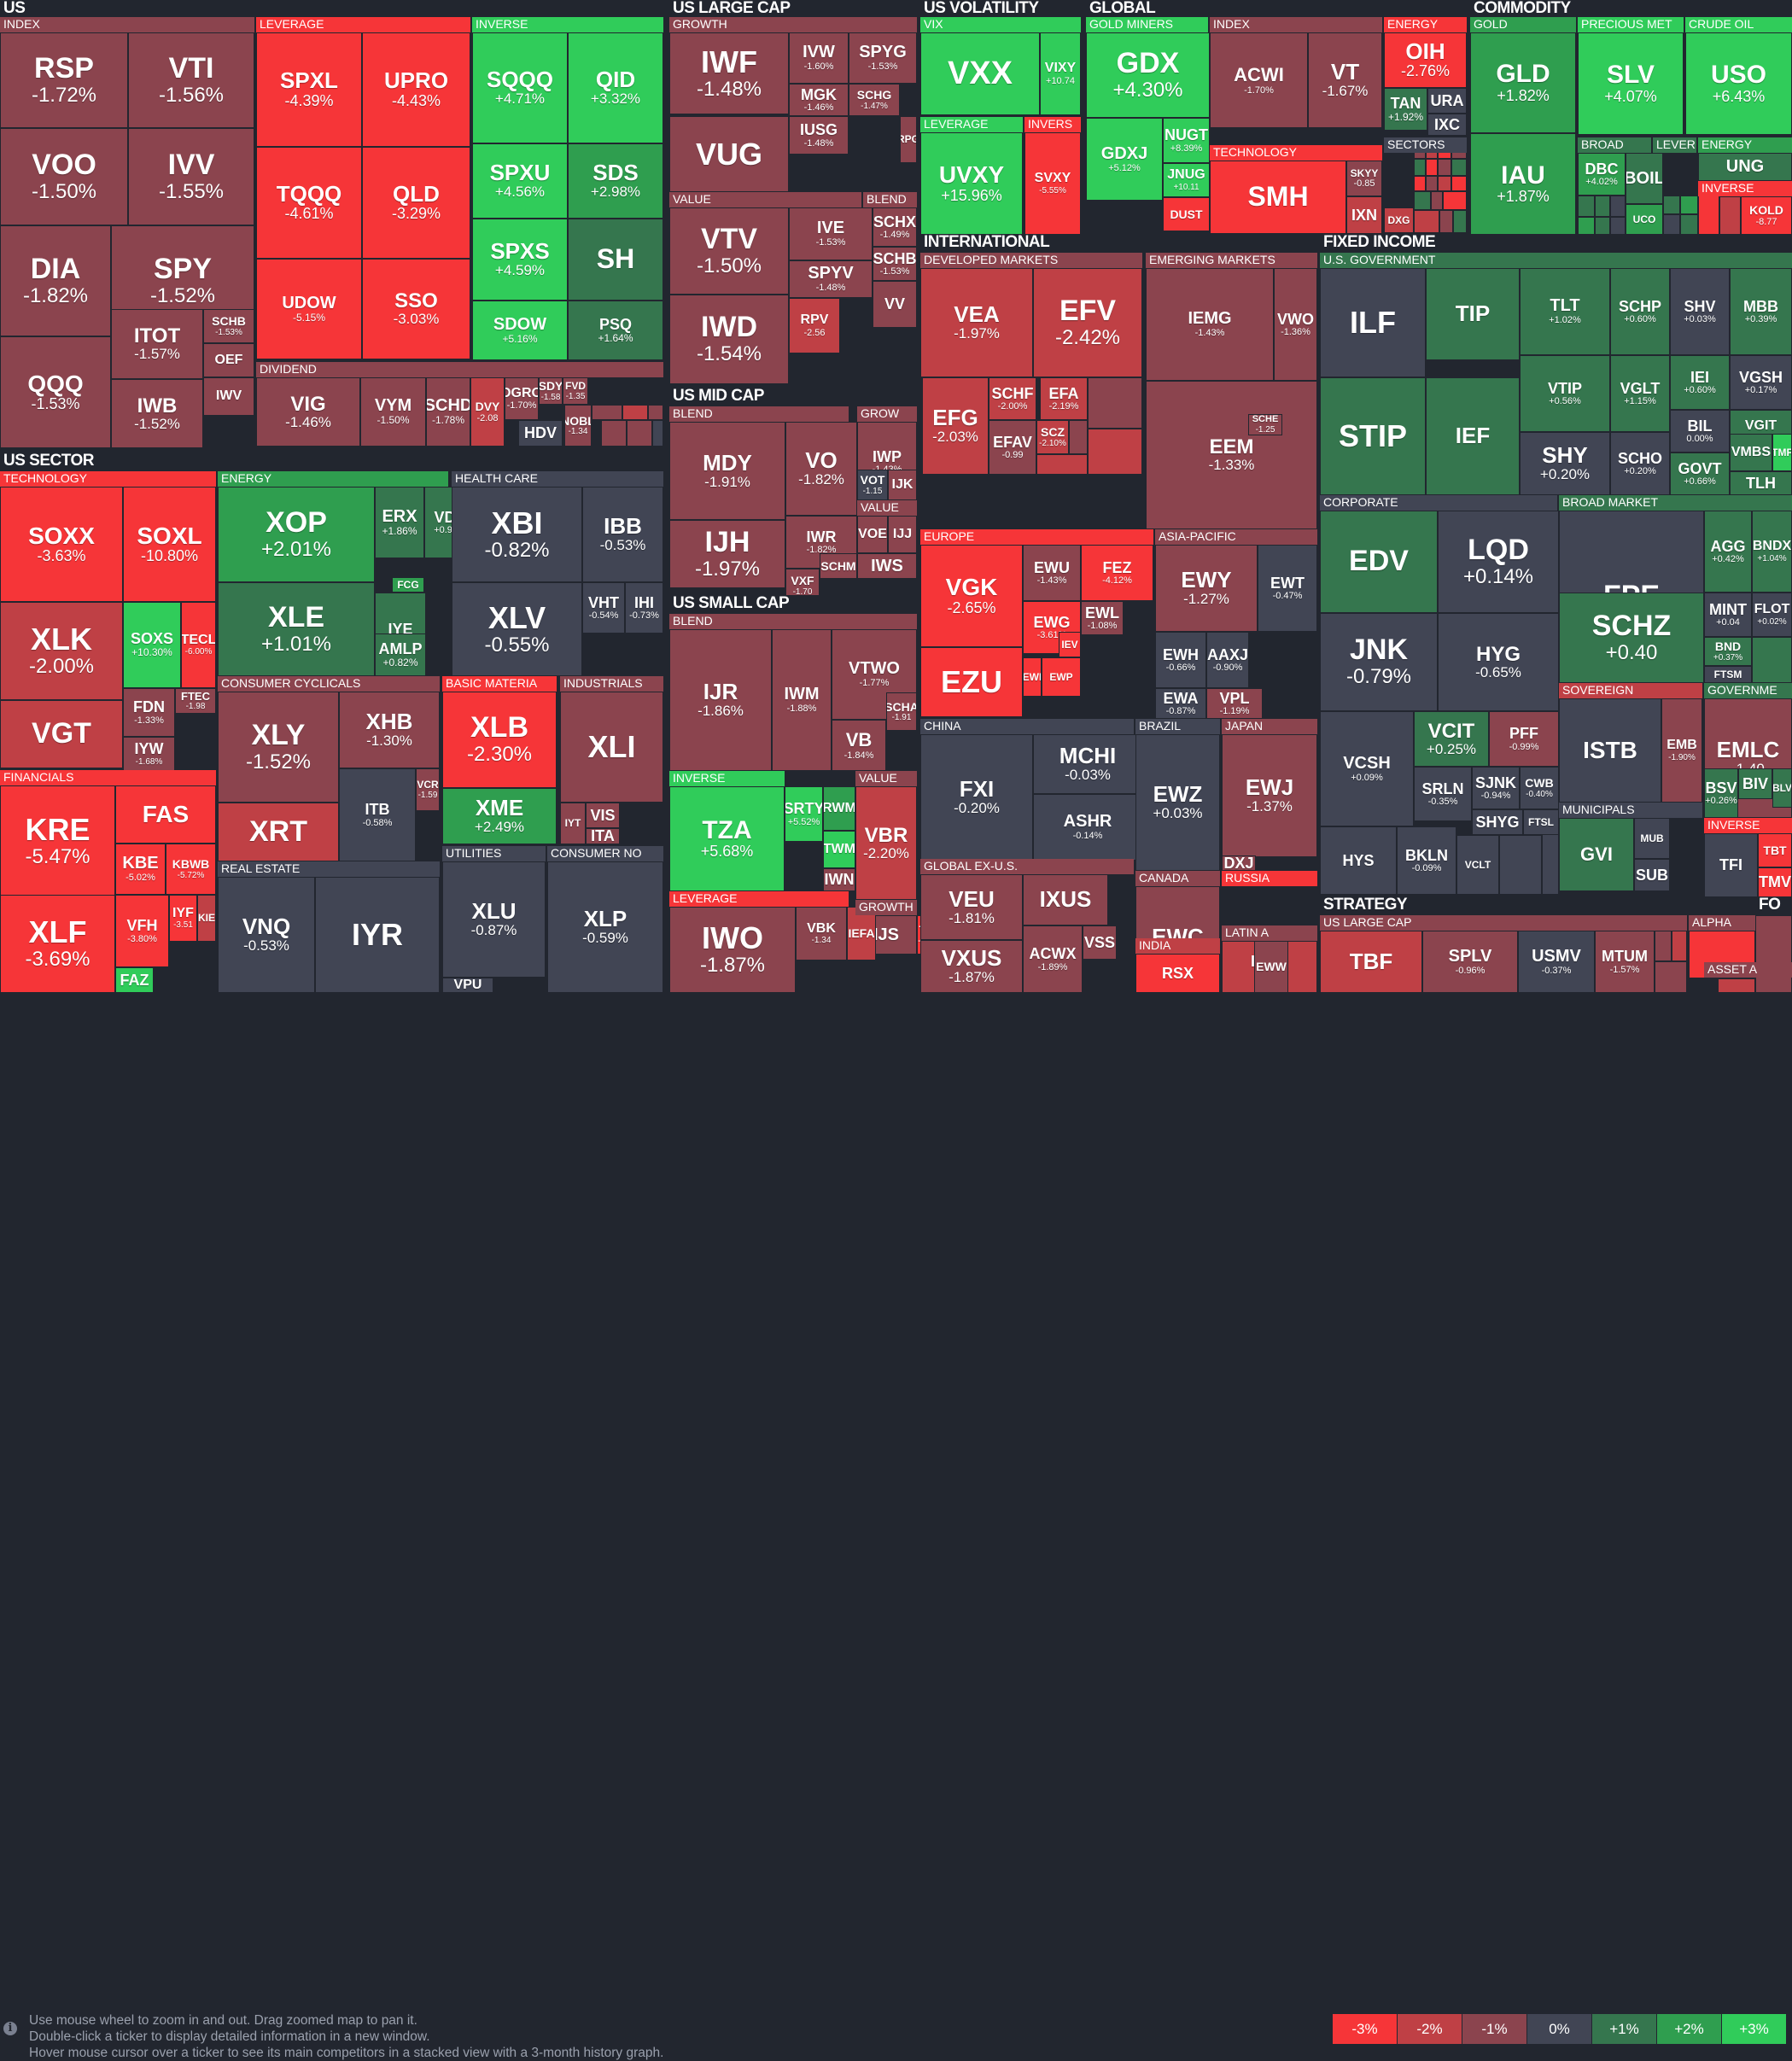  What do you see at coordinates (838, 566) in the screenshot?
I see `ticker-tile-schm: SCHM` at bounding box center [838, 566].